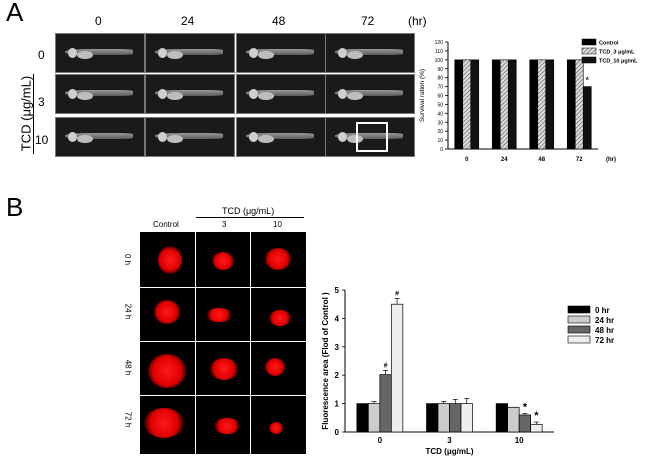 The height and width of the screenshot is (456, 659). I want to click on x-tick-label: 72, so click(579, 160).